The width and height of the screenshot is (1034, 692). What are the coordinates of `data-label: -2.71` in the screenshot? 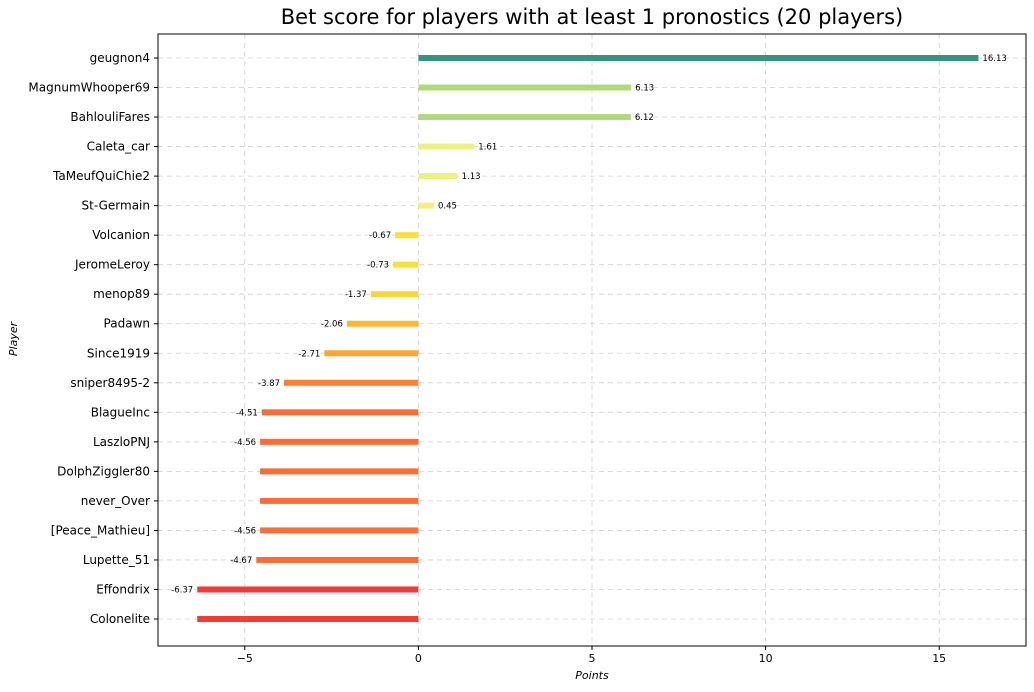 It's located at (309, 354).